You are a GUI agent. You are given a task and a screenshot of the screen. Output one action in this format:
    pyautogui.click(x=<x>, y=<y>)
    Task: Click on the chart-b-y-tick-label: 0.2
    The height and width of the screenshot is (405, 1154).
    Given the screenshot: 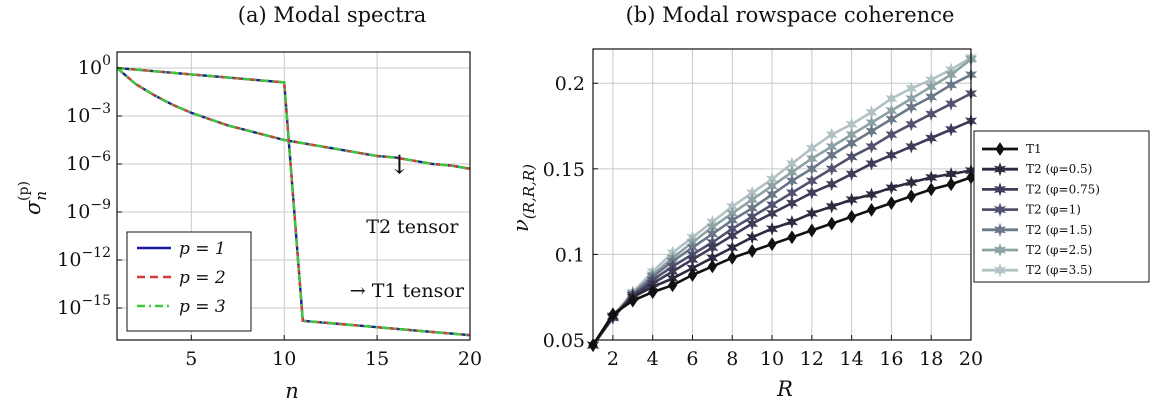 What is the action you would take?
    pyautogui.click(x=570, y=84)
    